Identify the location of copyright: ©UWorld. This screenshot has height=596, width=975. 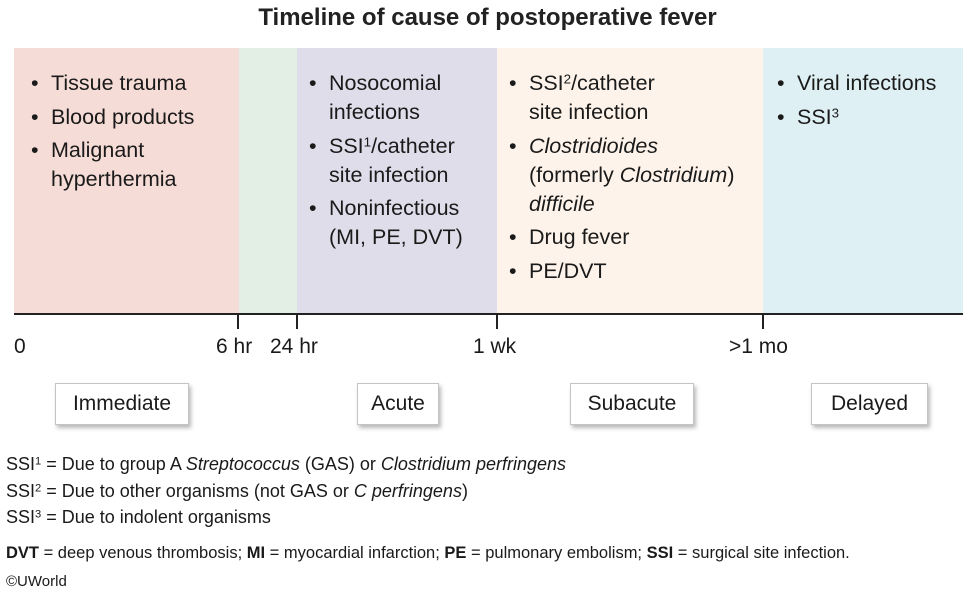
(36, 581).